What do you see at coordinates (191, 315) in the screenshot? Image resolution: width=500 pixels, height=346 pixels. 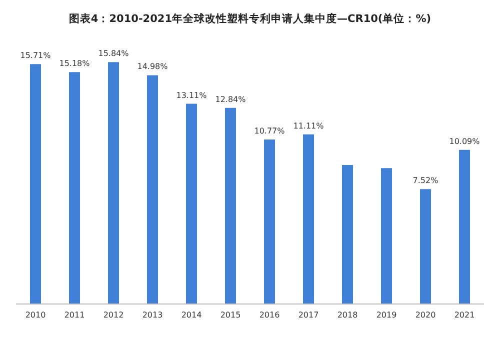 I see `x-tick-label: 2014` at bounding box center [191, 315].